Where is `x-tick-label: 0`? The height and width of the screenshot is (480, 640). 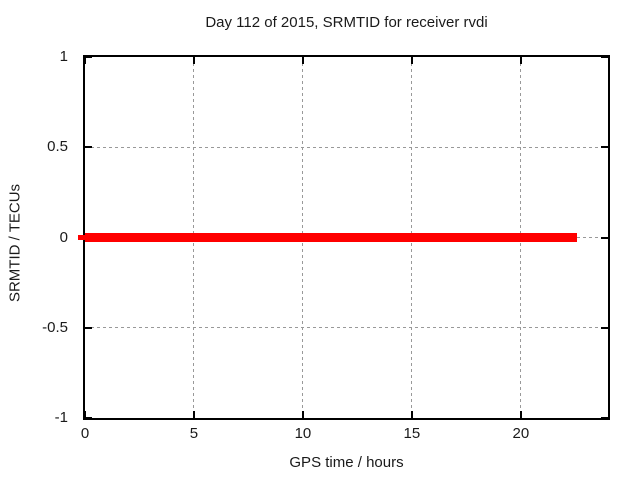
x-tick-label: 0 is located at coordinates (85, 433).